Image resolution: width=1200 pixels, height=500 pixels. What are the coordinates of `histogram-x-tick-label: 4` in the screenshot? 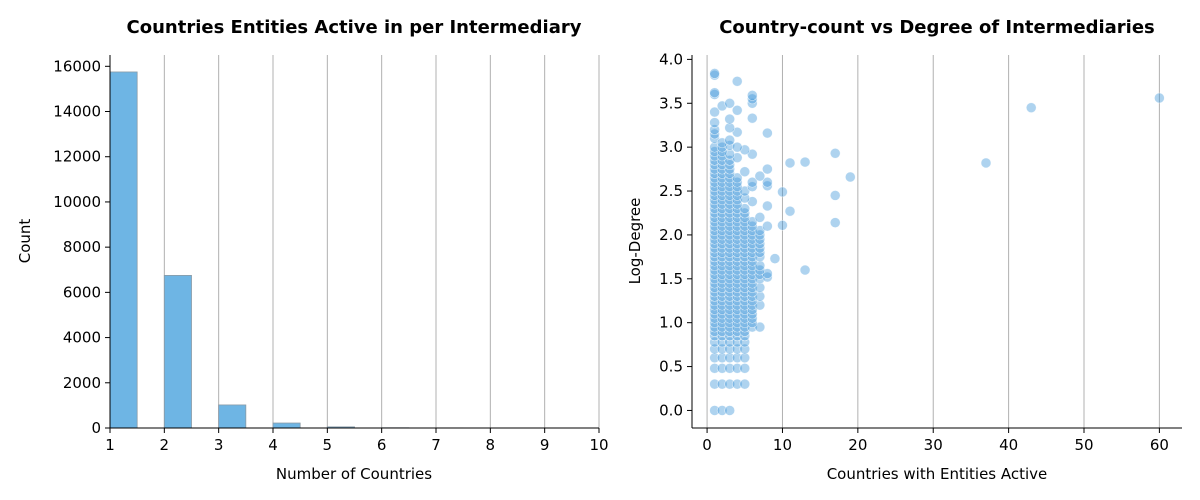 It's located at (273, 445).